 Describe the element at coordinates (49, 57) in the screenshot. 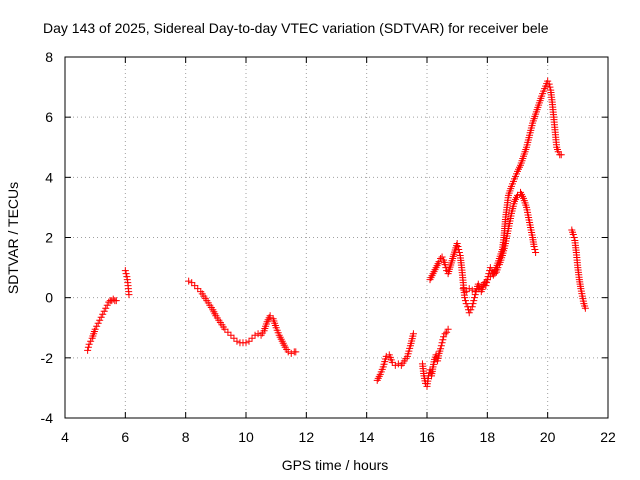

I see `y-tick-label: 8` at that location.